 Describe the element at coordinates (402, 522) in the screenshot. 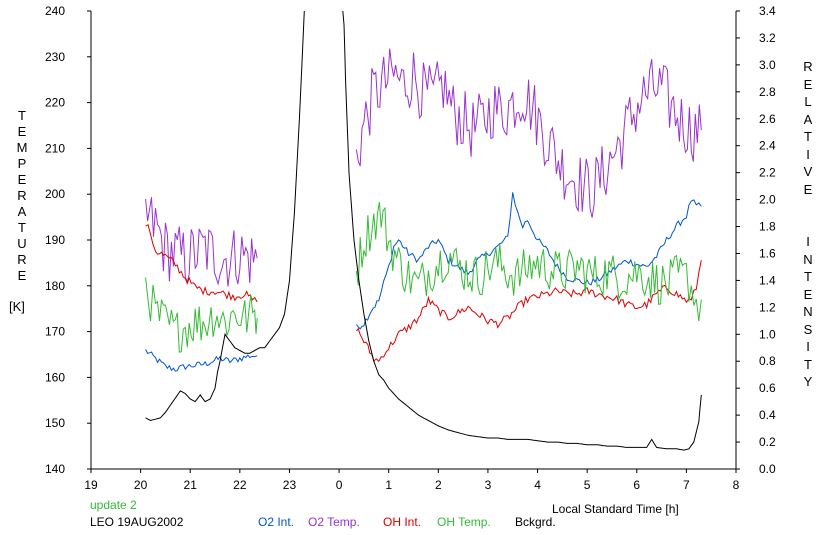

I see `legend-oh-int: OH Int.` at that location.